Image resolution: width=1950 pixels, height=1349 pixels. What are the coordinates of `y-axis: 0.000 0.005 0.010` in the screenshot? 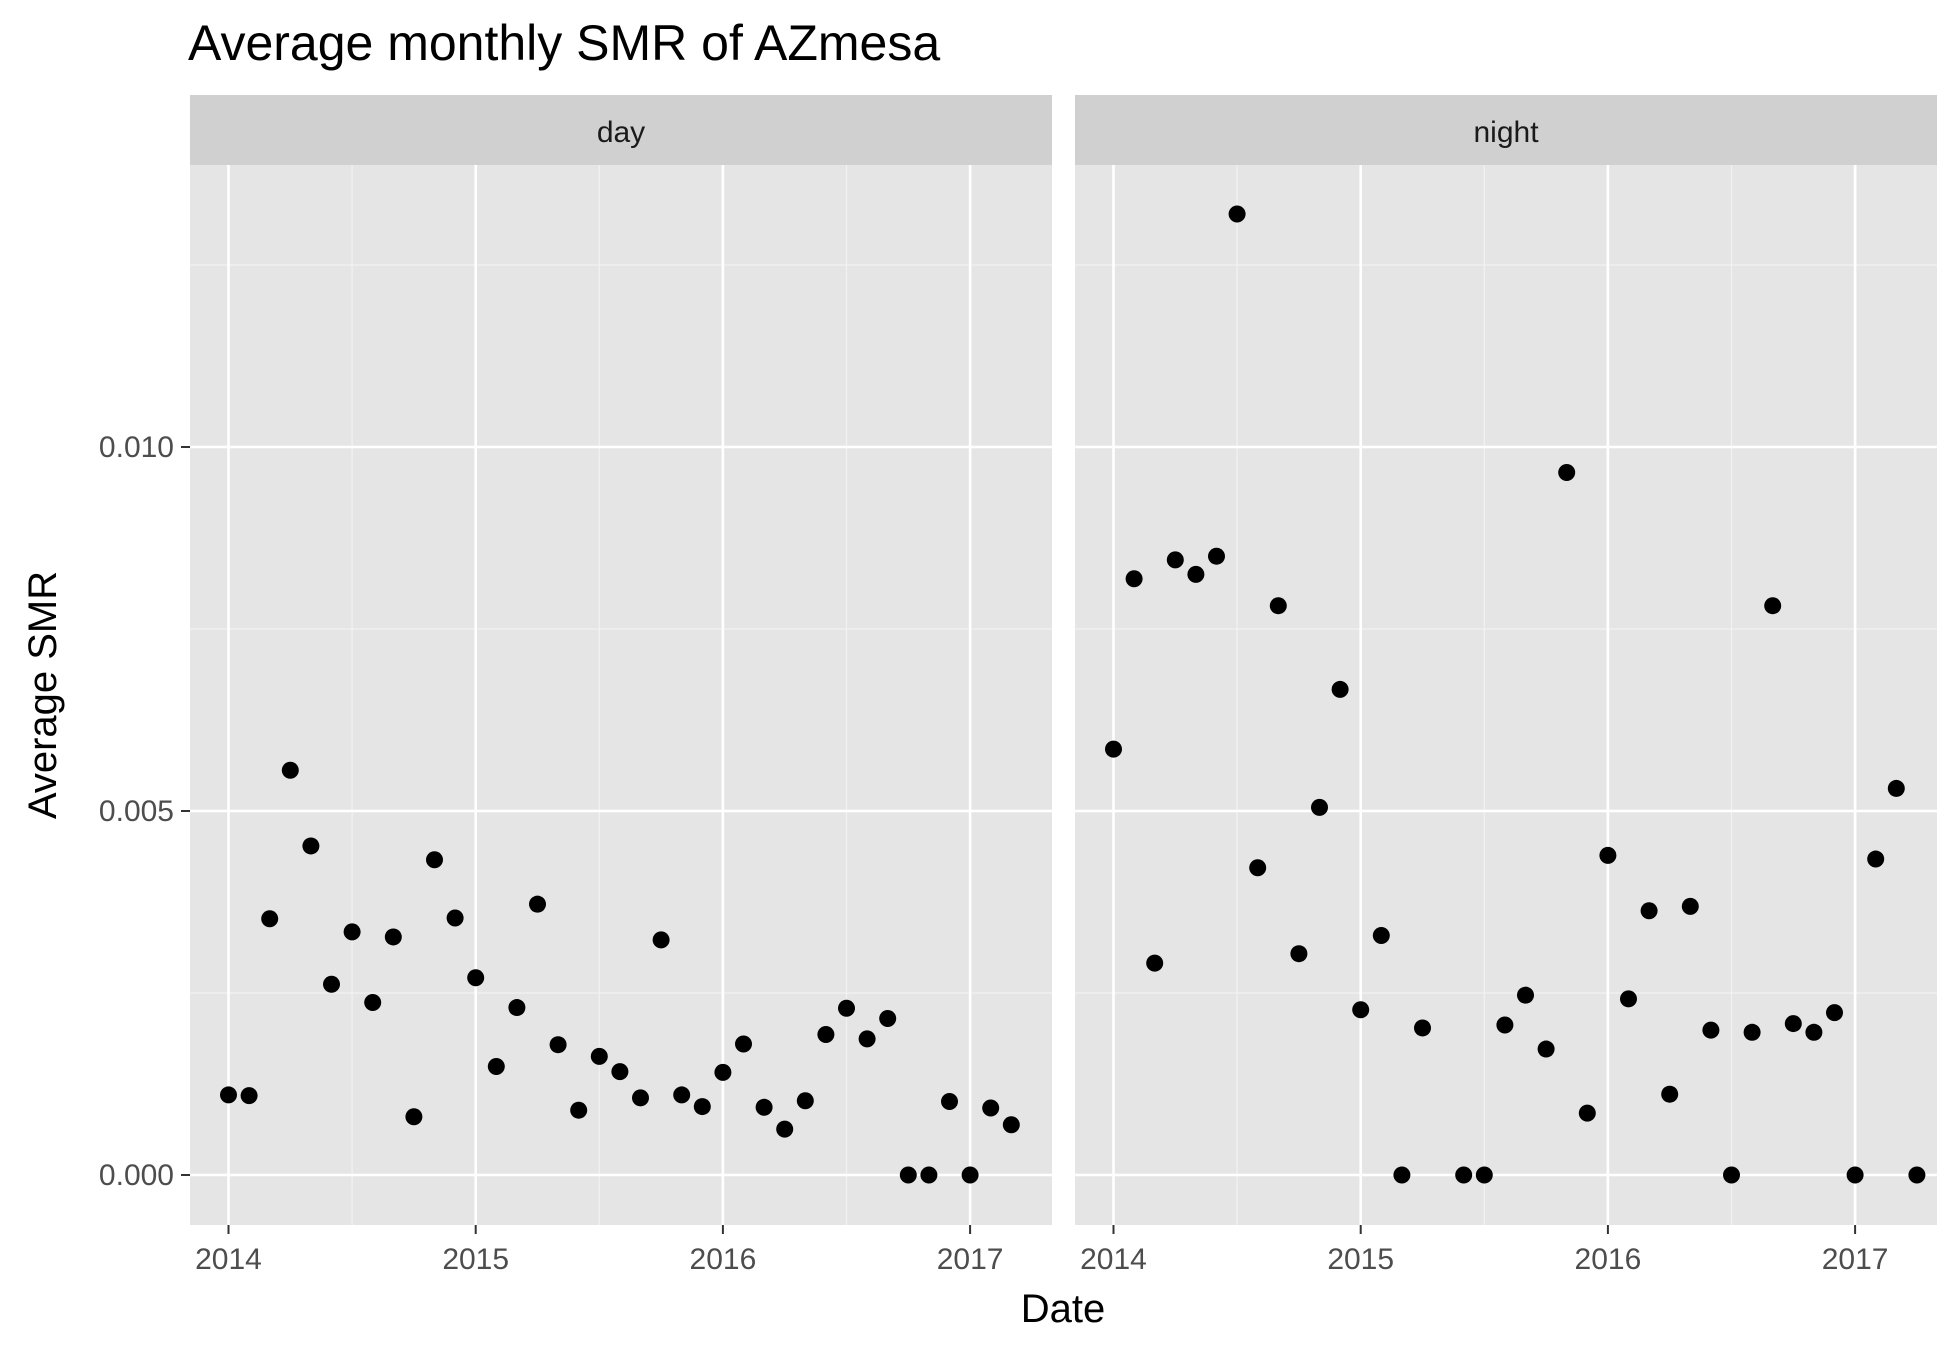 It's located at (144, 811).